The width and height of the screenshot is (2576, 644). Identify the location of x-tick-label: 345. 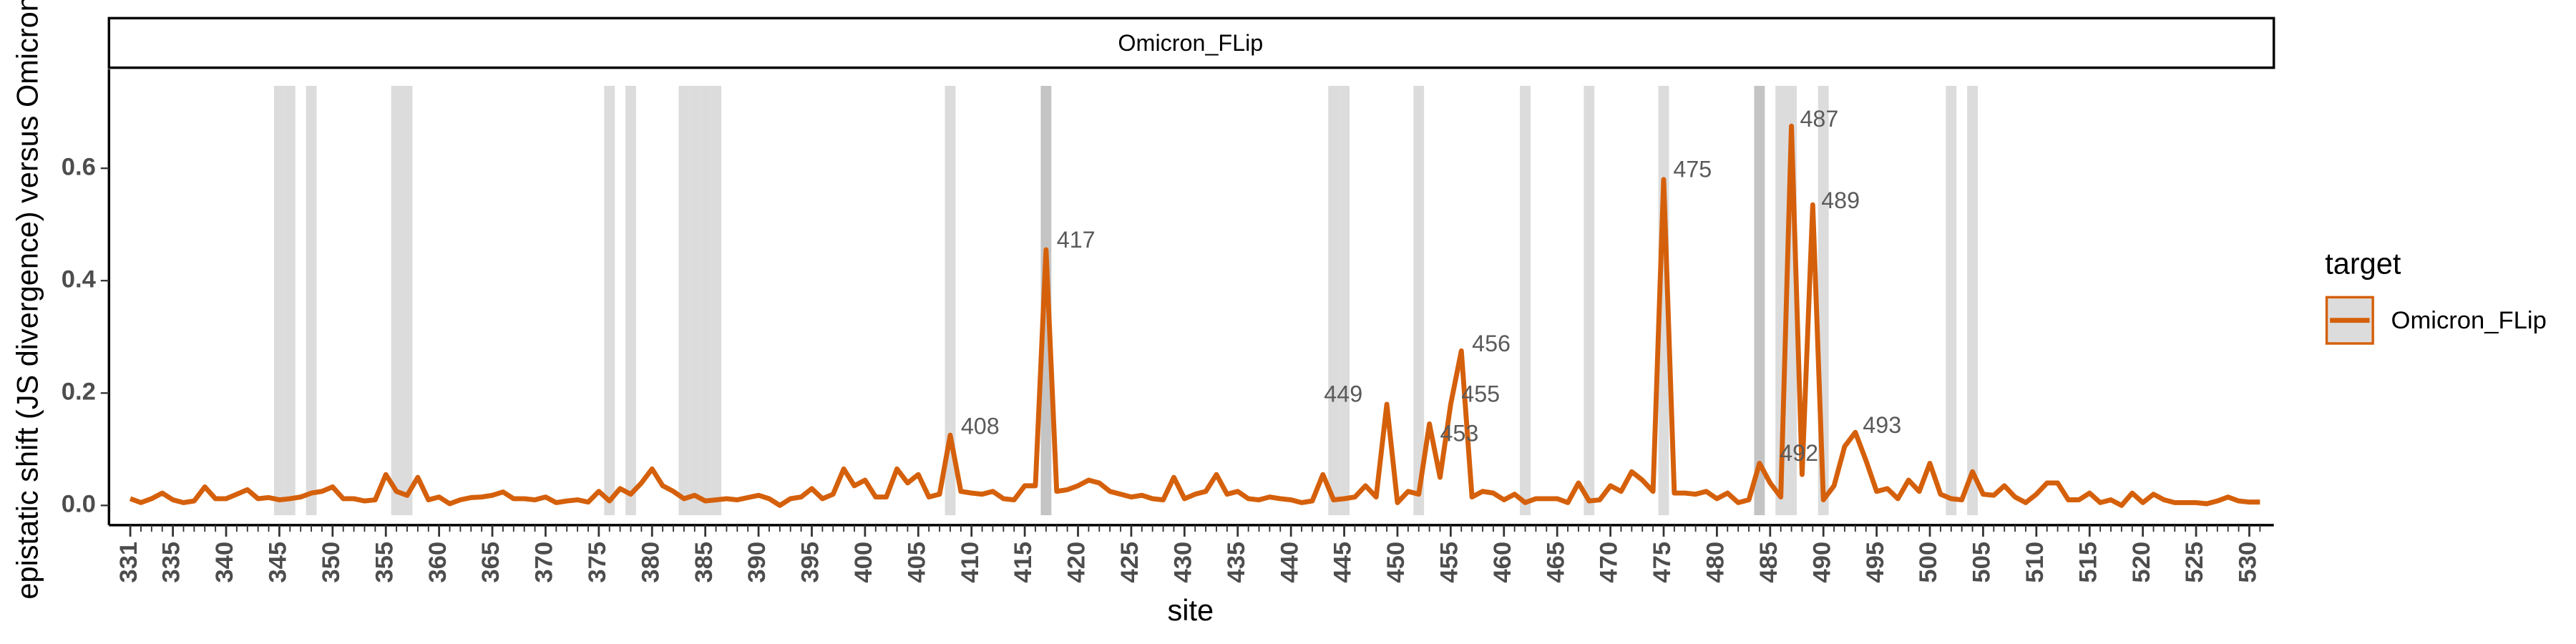
(278, 562).